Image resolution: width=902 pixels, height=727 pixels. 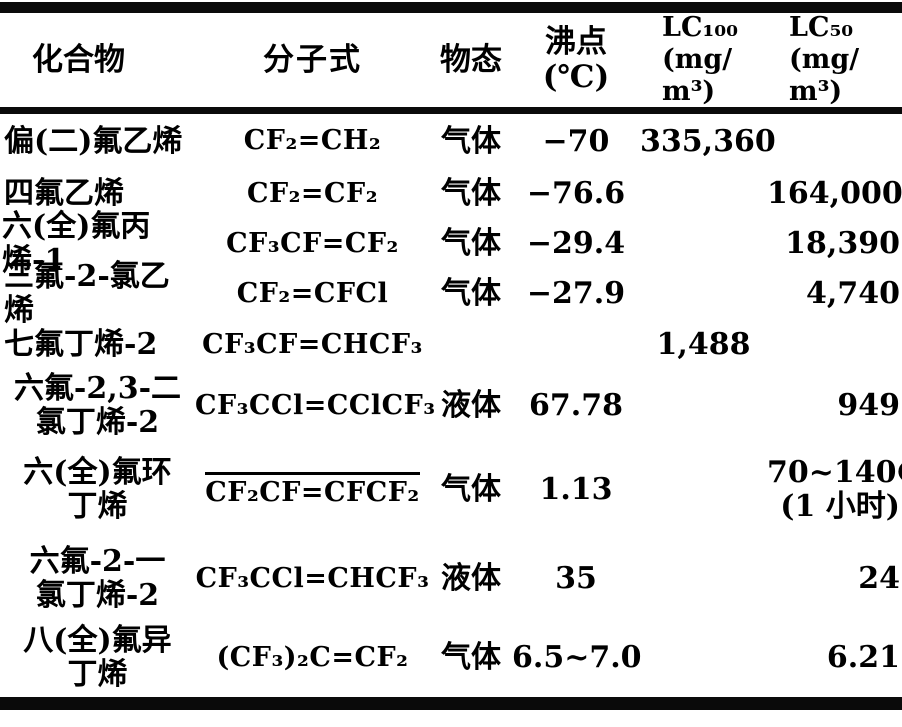 What do you see at coordinates (97, 578) in the screenshot?
I see `cell-compound: 六氟-2-一 氯丁烯-2` at bounding box center [97, 578].